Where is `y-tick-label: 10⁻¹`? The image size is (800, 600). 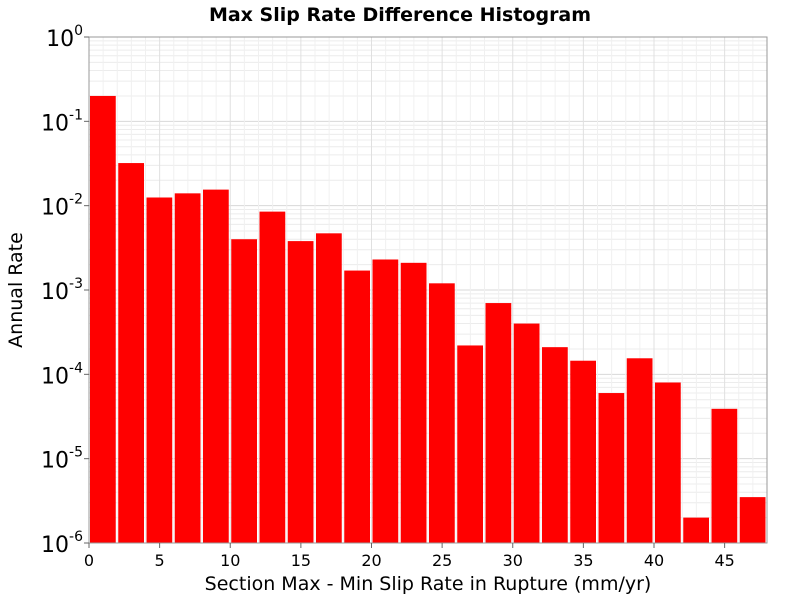
y-tick-label: 10⁻¹ is located at coordinates (62, 121).